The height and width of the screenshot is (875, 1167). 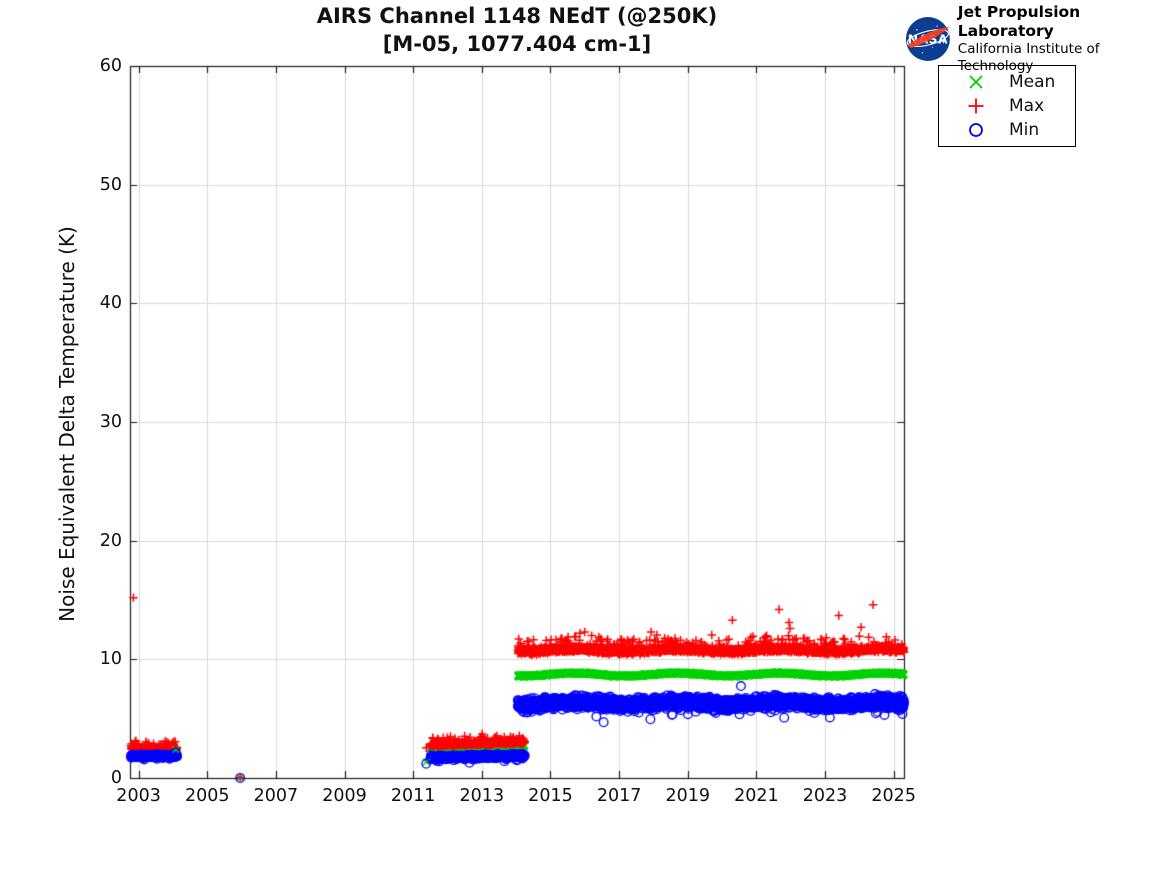 I want to click on x-tick-label: 2005, so click(x=207, y=796).